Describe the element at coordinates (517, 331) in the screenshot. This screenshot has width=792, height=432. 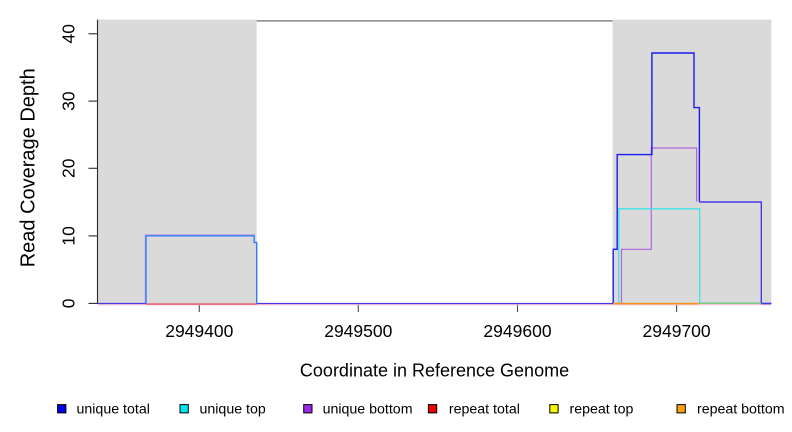
I see `svg-text: 2949600` at that location.